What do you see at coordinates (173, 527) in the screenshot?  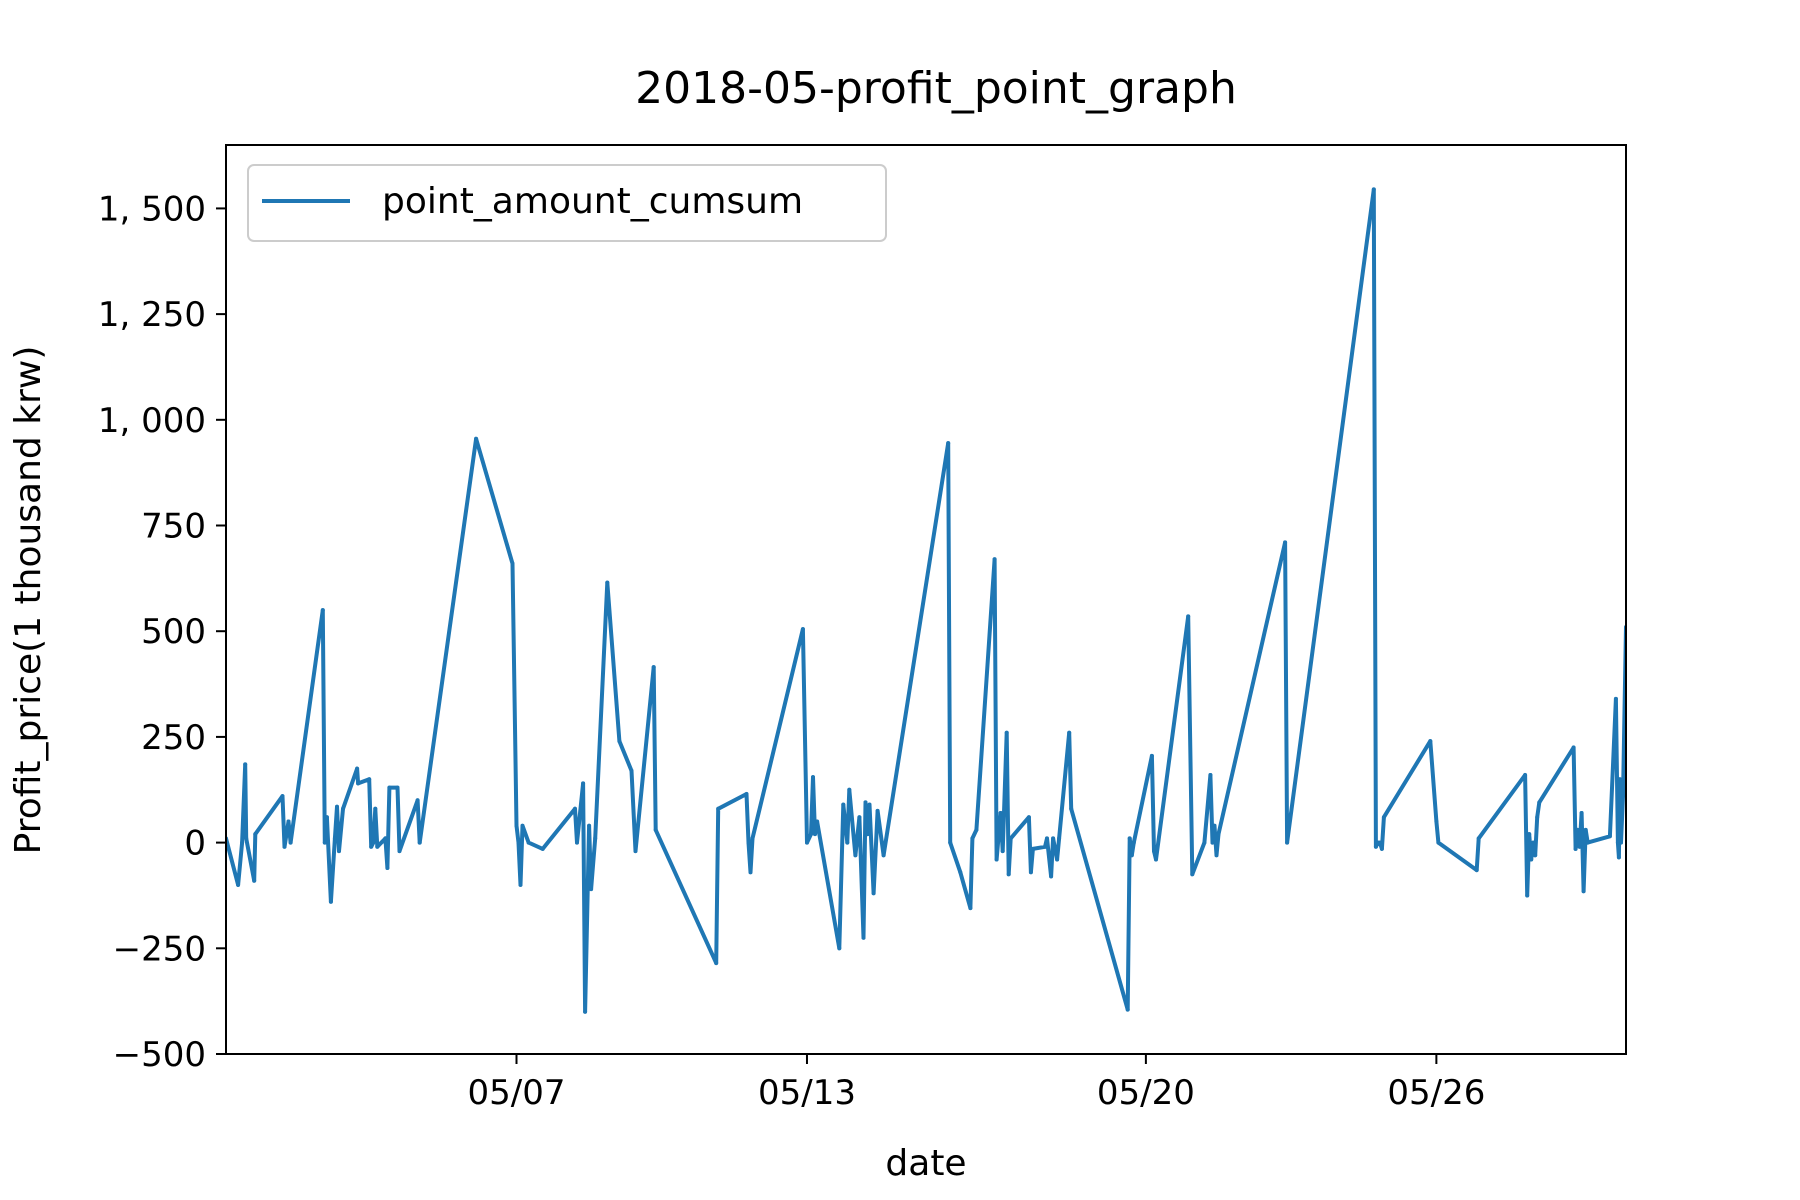 I see `y-tick-label: 750` at bounding box center [173, 527].